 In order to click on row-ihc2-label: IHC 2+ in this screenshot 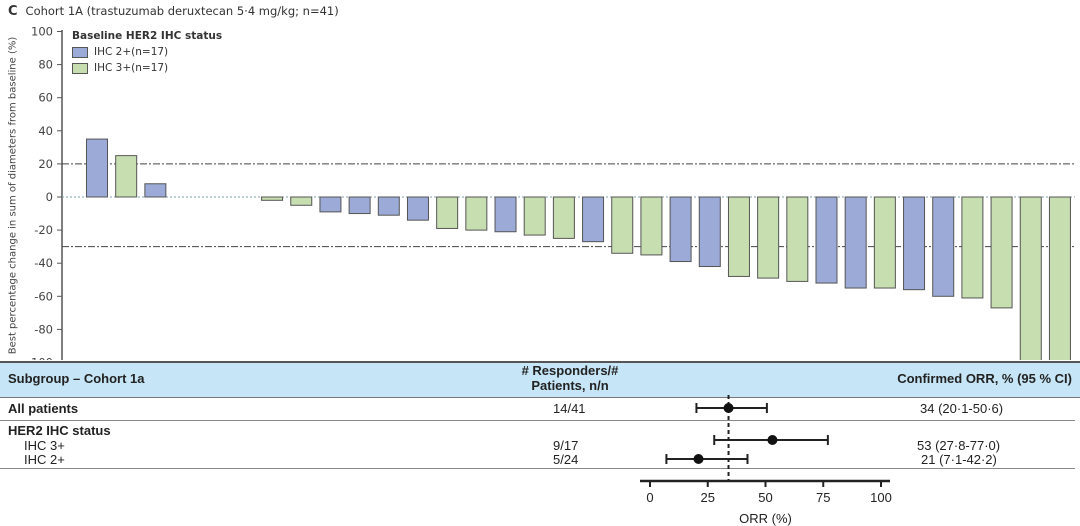, I will do `click(44, 459)`.